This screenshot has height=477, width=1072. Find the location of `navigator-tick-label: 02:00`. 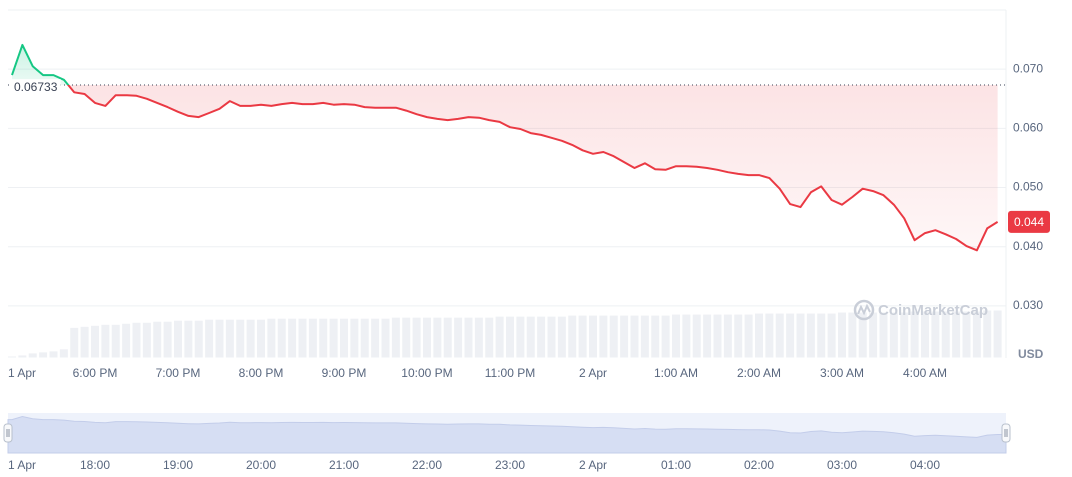

navigator-tick-label: 02:00 is located at coordinates (759, 465).